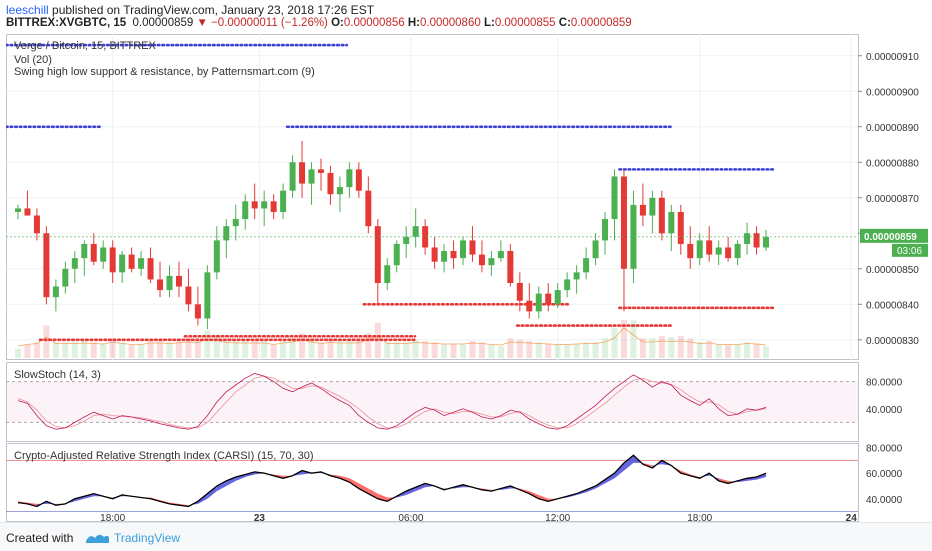  I want to click on created-with-text: Created with, so click(40, 538).